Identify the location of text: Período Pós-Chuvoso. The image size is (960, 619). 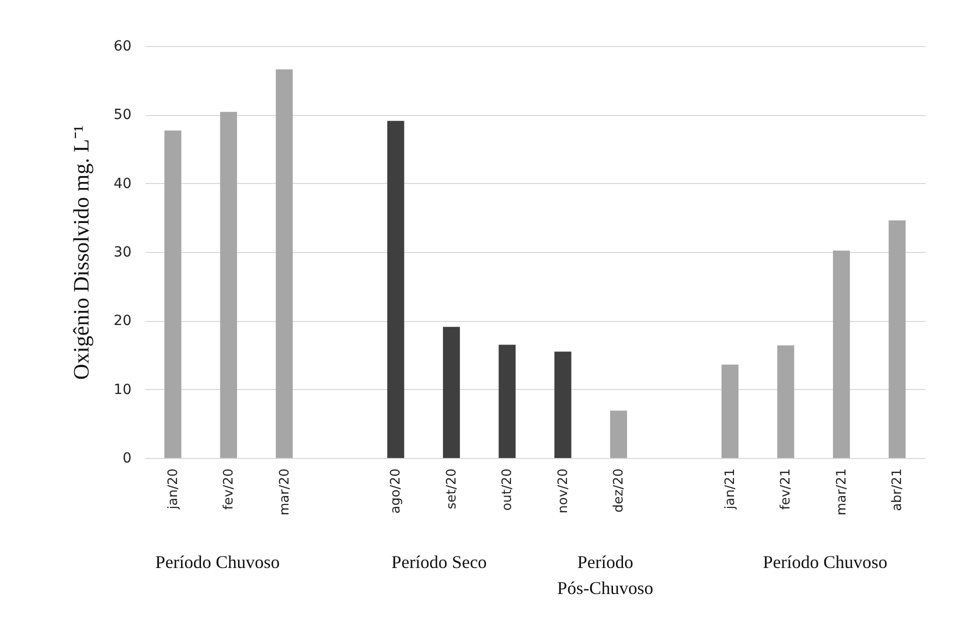
(605, 575).